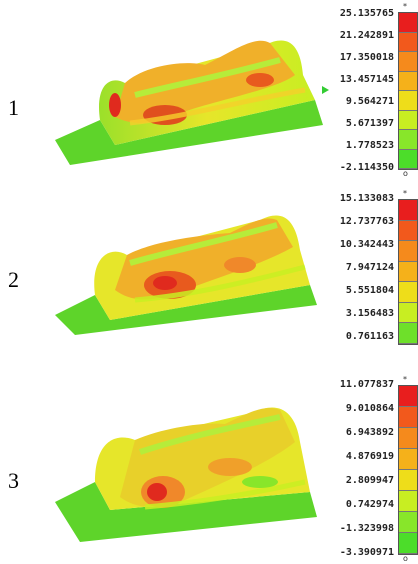 Image resolution: width=418 pixels, height=564 pixels. I want to click on panel-label: 2, so click(13, 279).